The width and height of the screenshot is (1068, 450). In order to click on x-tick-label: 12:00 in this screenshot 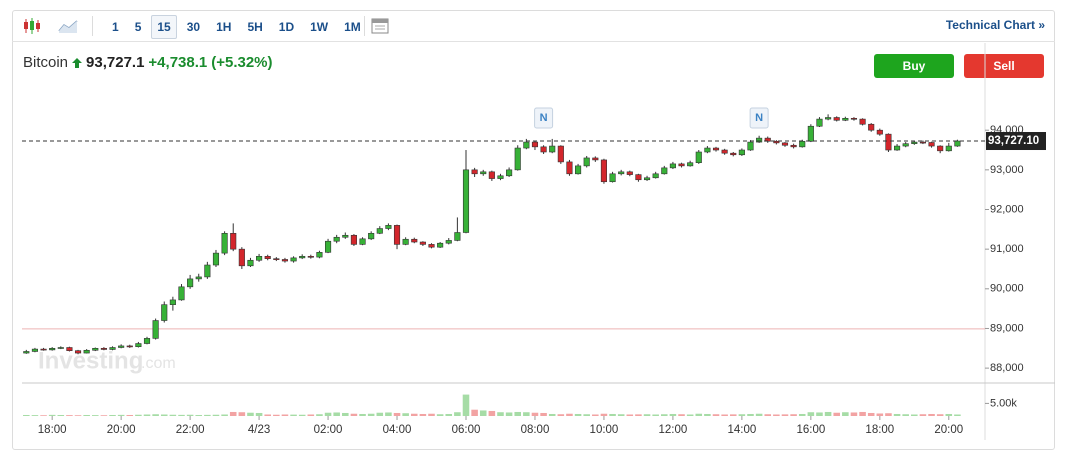, I will do `click(673, 430)`.